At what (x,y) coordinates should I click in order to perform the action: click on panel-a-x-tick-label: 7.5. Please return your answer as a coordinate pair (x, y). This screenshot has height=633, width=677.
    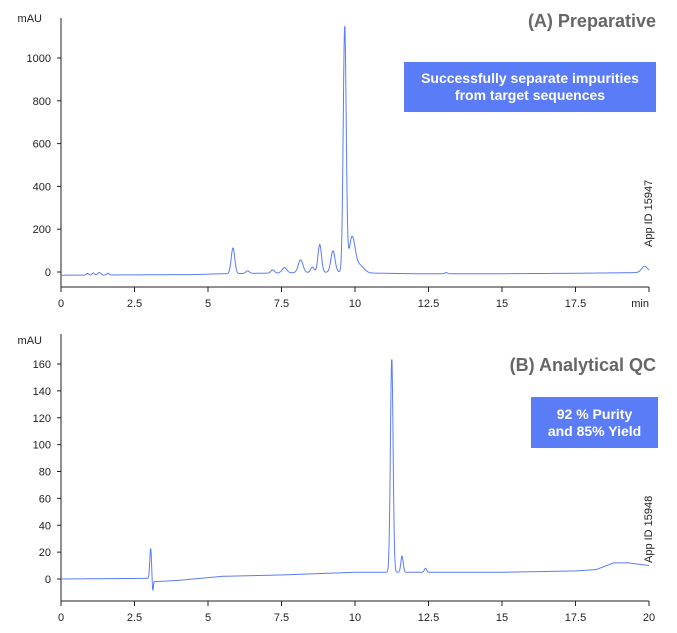
    Looking at the image, I should click on (281, 304).